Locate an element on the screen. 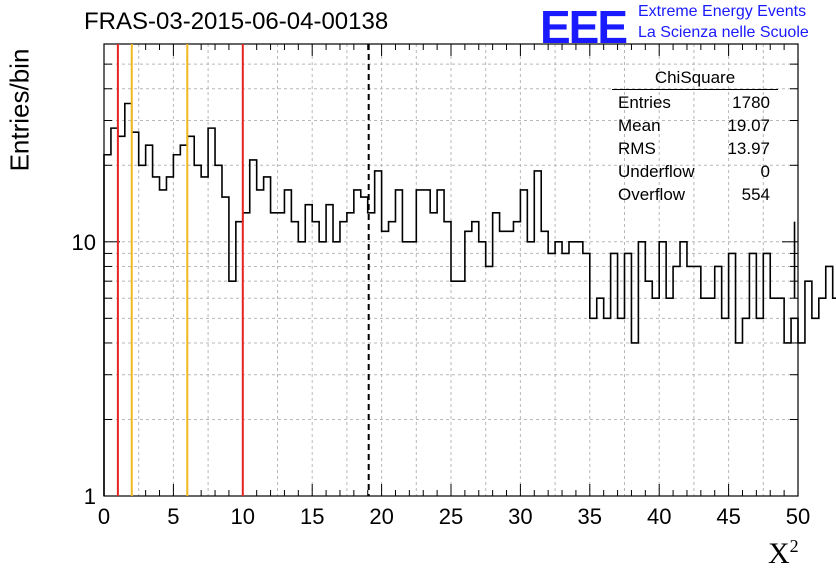 This screenshot has width=836, height=572. stats-label: Underflow is located at coordinates (656, 171).